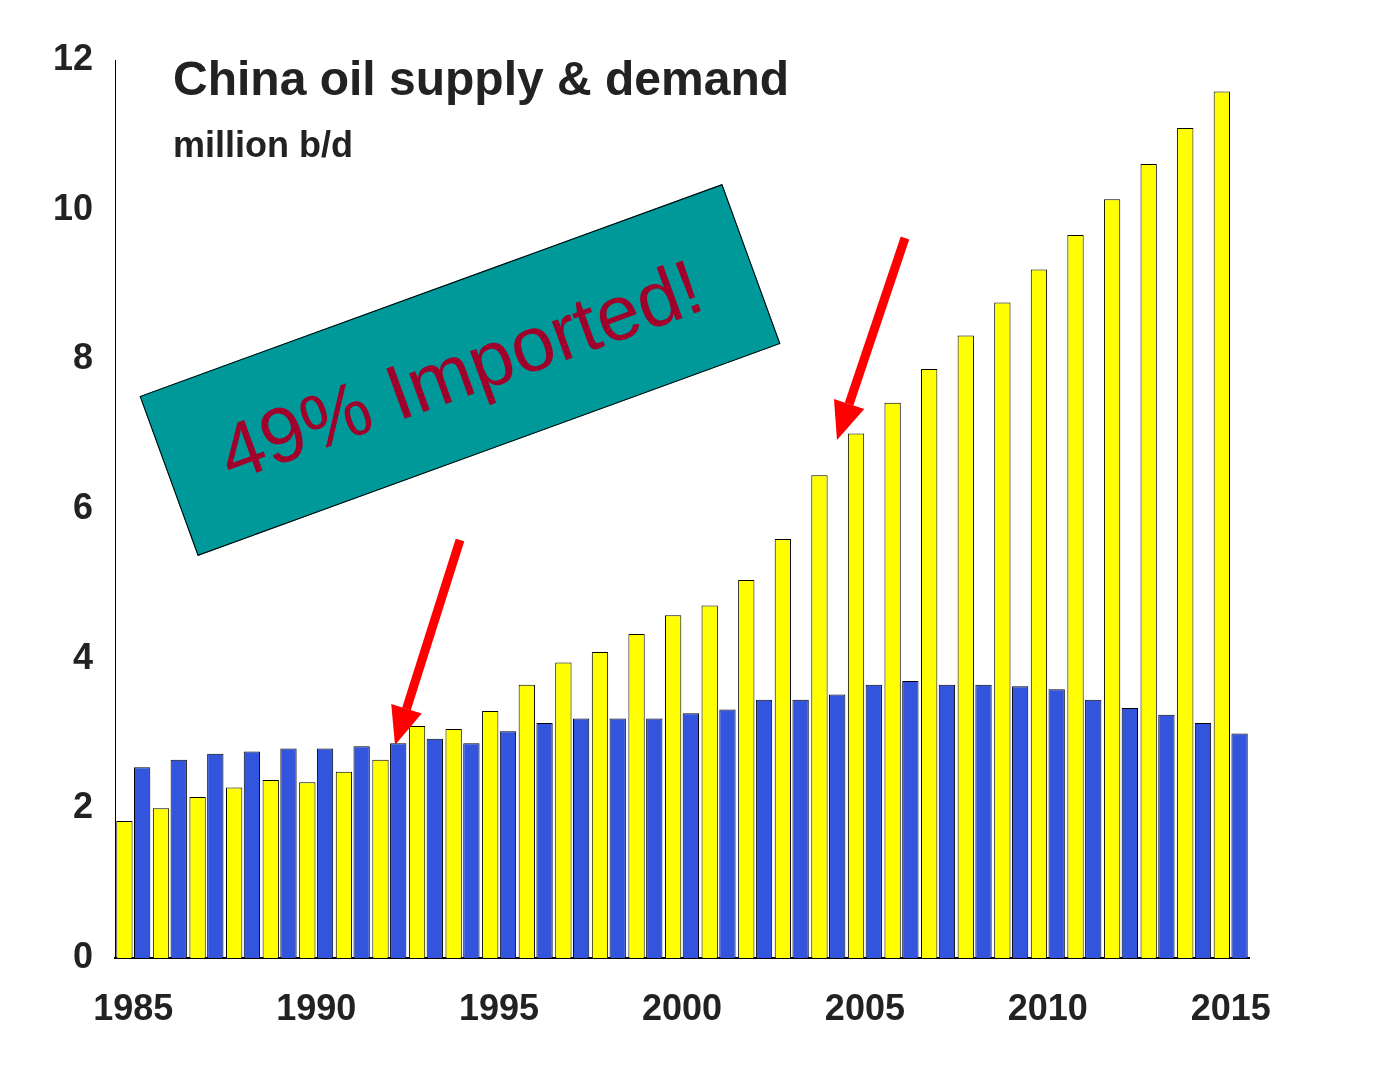 Image resolution: width=1399 pixels, height=1091 pixels. Describe the element at coordinates (263, 144) in the screenshot. I see `text: million b/d` at that location.